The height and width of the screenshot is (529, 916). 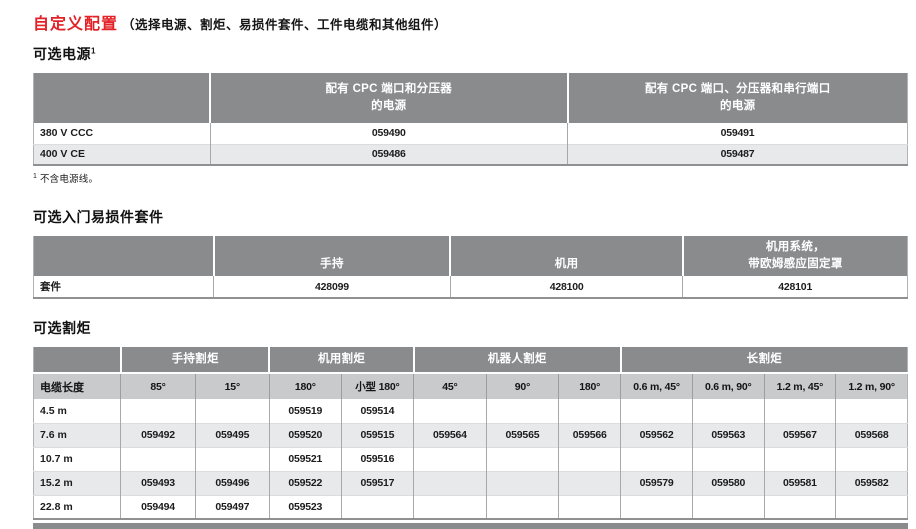 I want to click on part-number-cell: 059523, so click(x=305, y=506).